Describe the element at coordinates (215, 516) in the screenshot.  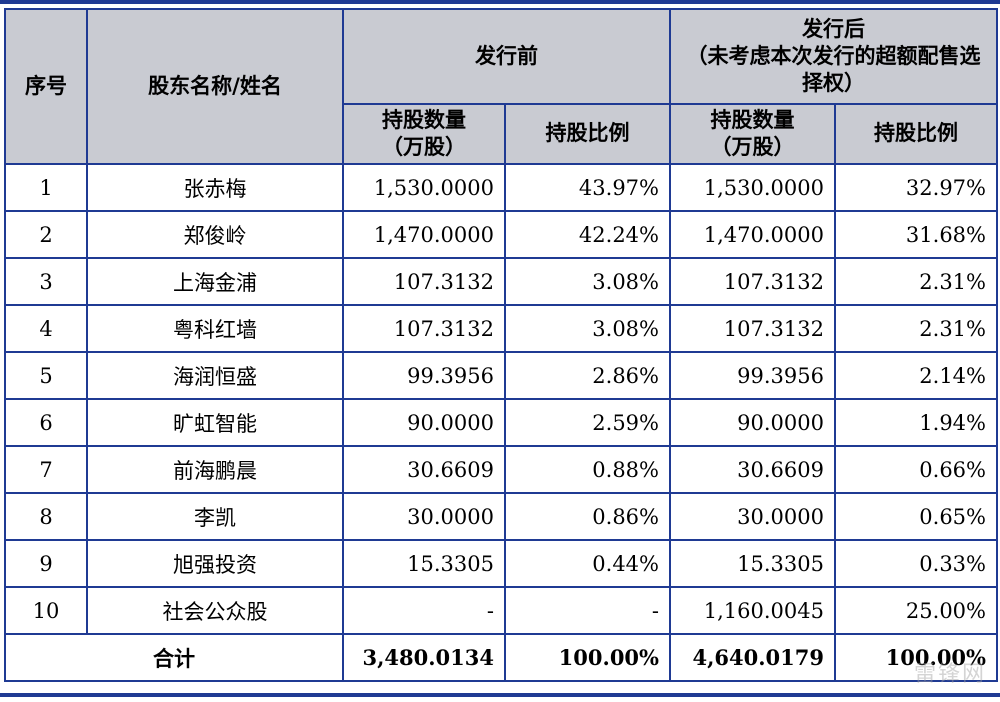
I see `row-name: 李凯` at that location.